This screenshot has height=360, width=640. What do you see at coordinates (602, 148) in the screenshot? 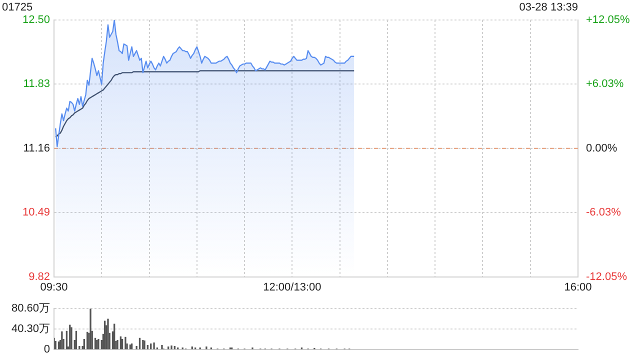
I see `y2-tick-label: 0.00%` at bounding box center [602, 148].